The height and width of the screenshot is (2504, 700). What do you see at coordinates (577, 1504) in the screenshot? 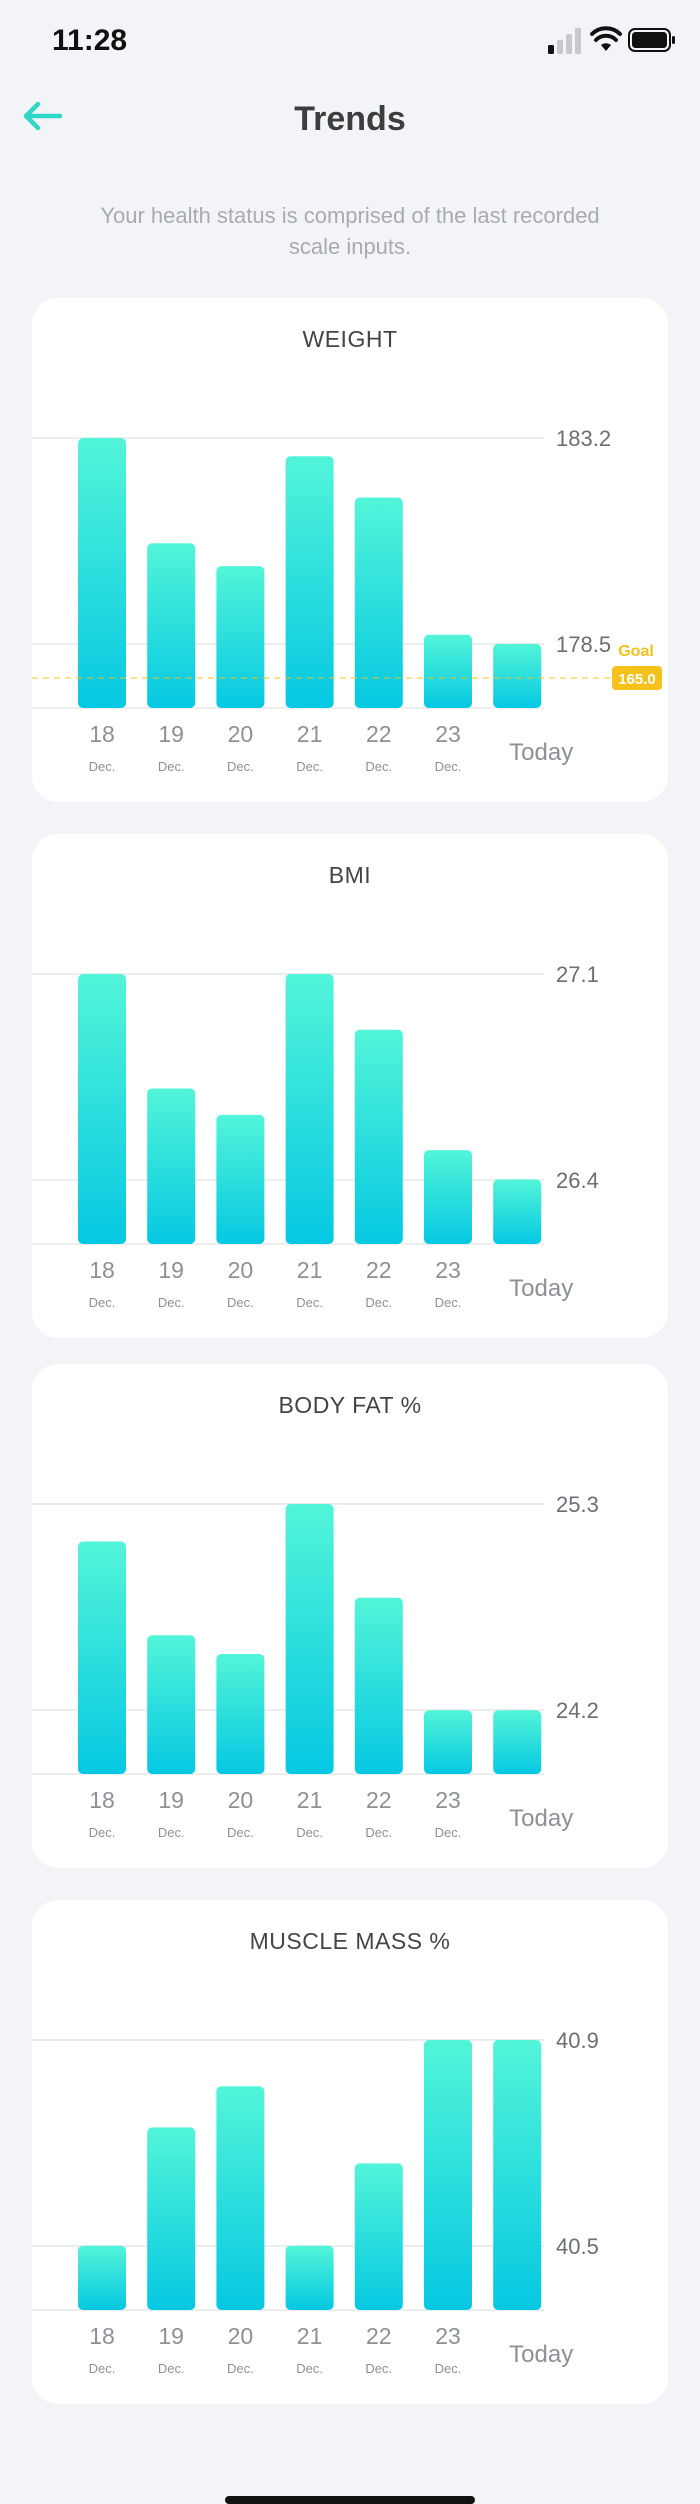
I see `y-tick-label: 25.3` at bounding box center [577, 1504].